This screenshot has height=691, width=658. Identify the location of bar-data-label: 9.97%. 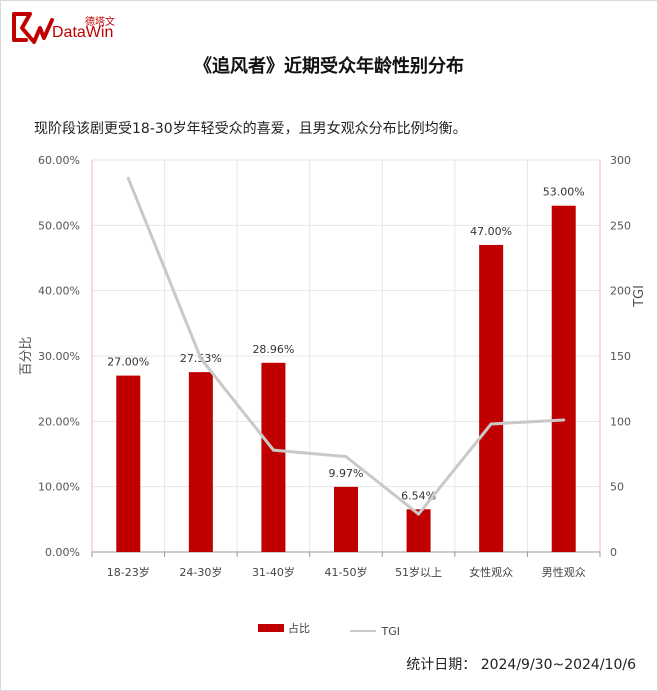
(346, 473).